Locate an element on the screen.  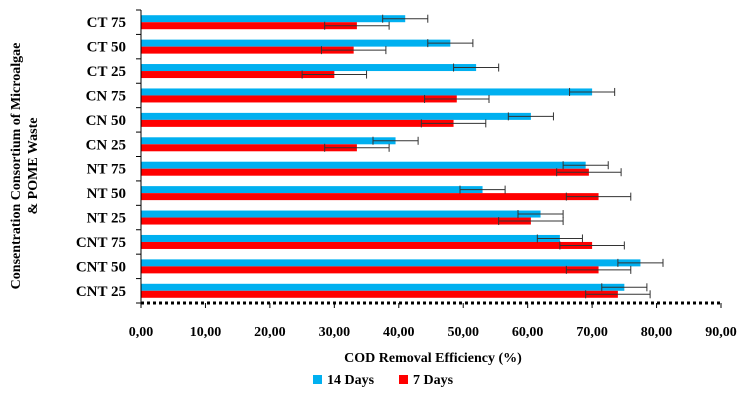
y-axis-title-line: Consentration Consortium of Microalgae is located at coordinates (16, 166).